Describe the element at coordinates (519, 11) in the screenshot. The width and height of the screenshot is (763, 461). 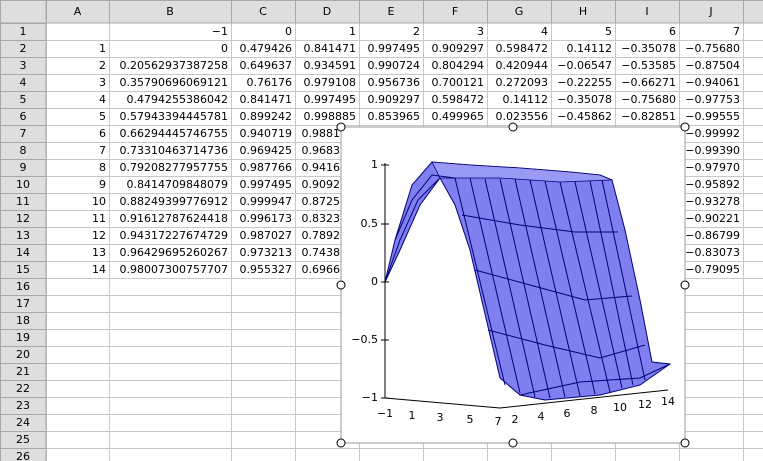
I see `column-header-label: G` at that location.